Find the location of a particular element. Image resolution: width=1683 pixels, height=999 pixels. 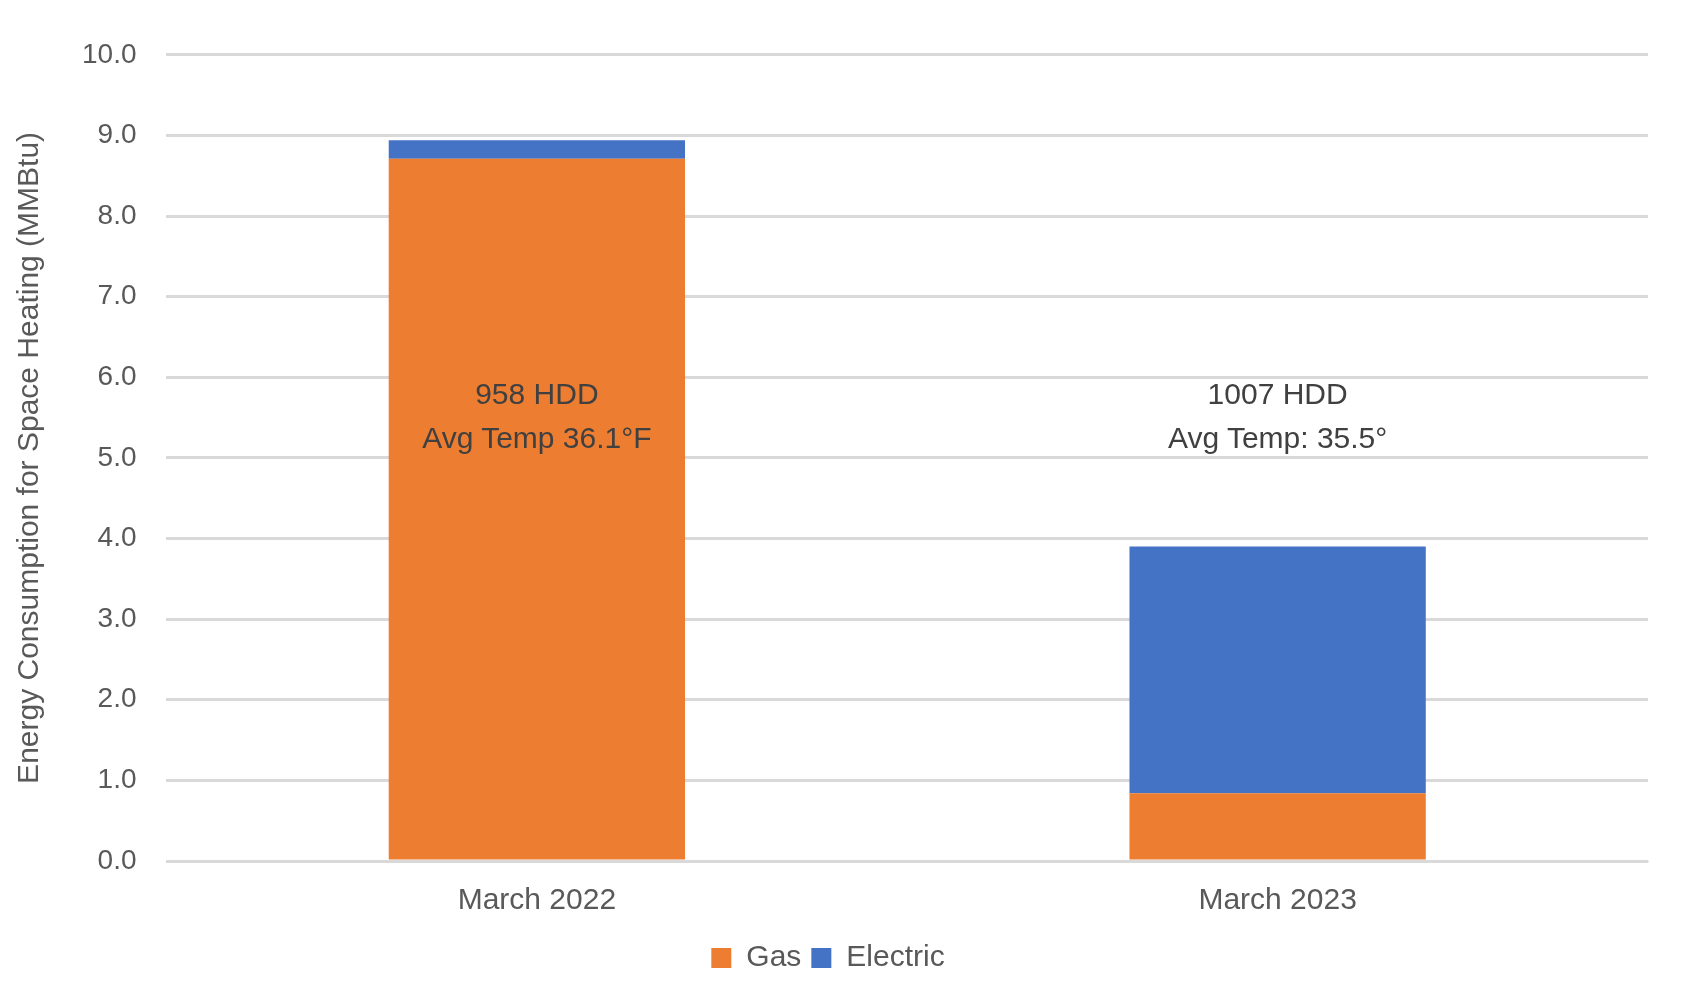

y-tick-label: 7.0 is located at coordinates (117, 295).